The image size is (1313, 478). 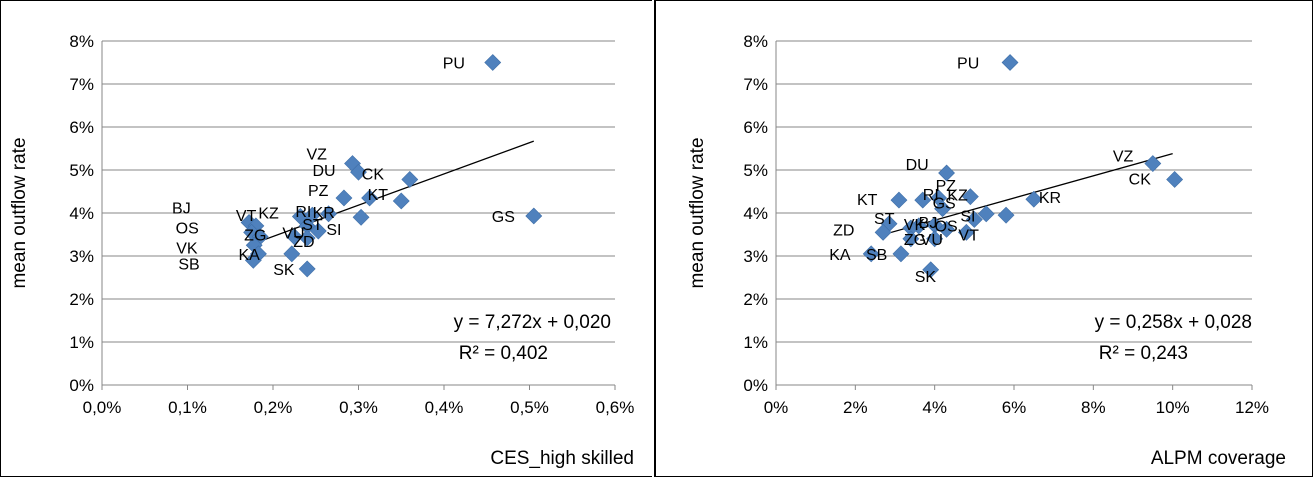 What do you see at coordinates (181, 208) in the screenshot?
I see `point-label: BJ` at bounding box center [181, 208].